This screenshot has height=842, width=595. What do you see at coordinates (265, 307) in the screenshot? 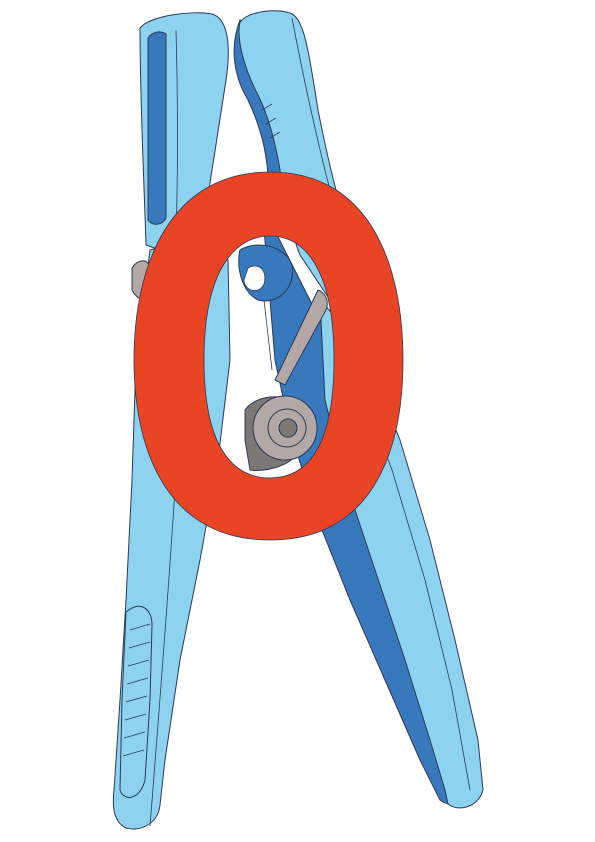
I see `clip-pivot` at bounding box center [265, 307].